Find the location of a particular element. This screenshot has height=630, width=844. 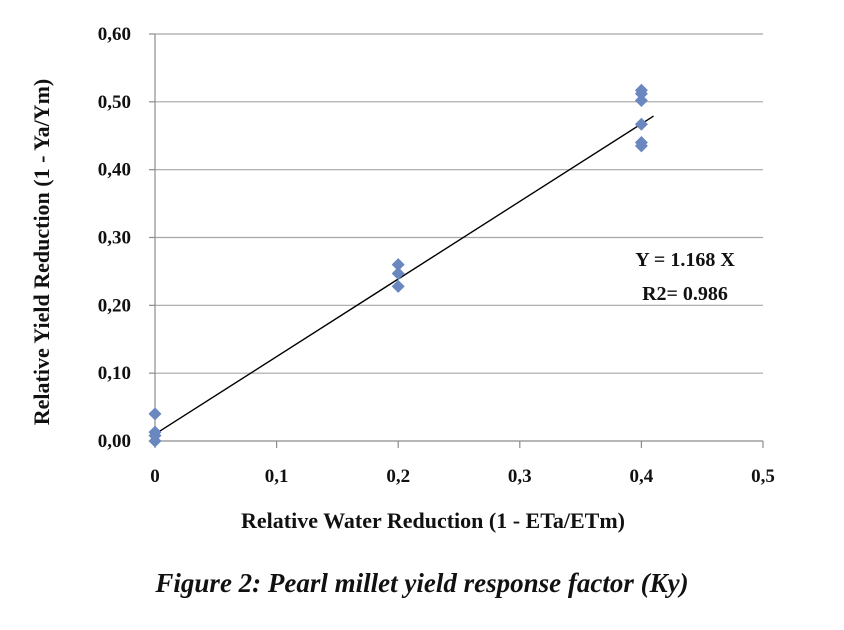

y-tick-label: 0,10 is located at coordinates (114, 373).